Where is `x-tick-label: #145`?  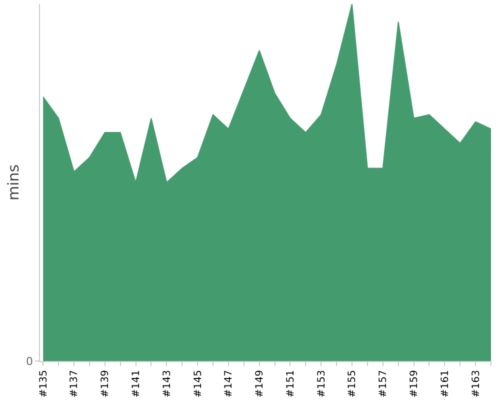 x-tick-label: #145 is located at coordinates (198, 384).